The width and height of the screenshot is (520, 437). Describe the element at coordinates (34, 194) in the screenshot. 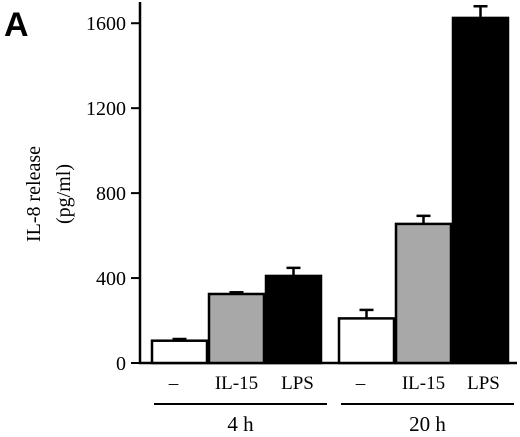

I see `y-axis-label-line: IL-8 release` at that location.